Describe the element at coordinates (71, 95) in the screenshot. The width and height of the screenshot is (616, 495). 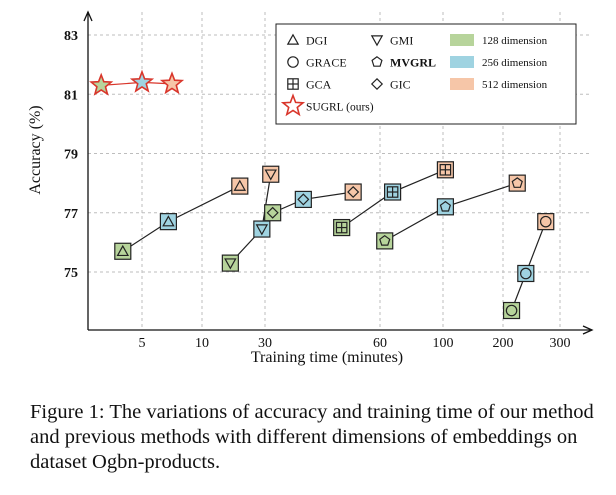
I see `y-tick-label: 81` at that location.